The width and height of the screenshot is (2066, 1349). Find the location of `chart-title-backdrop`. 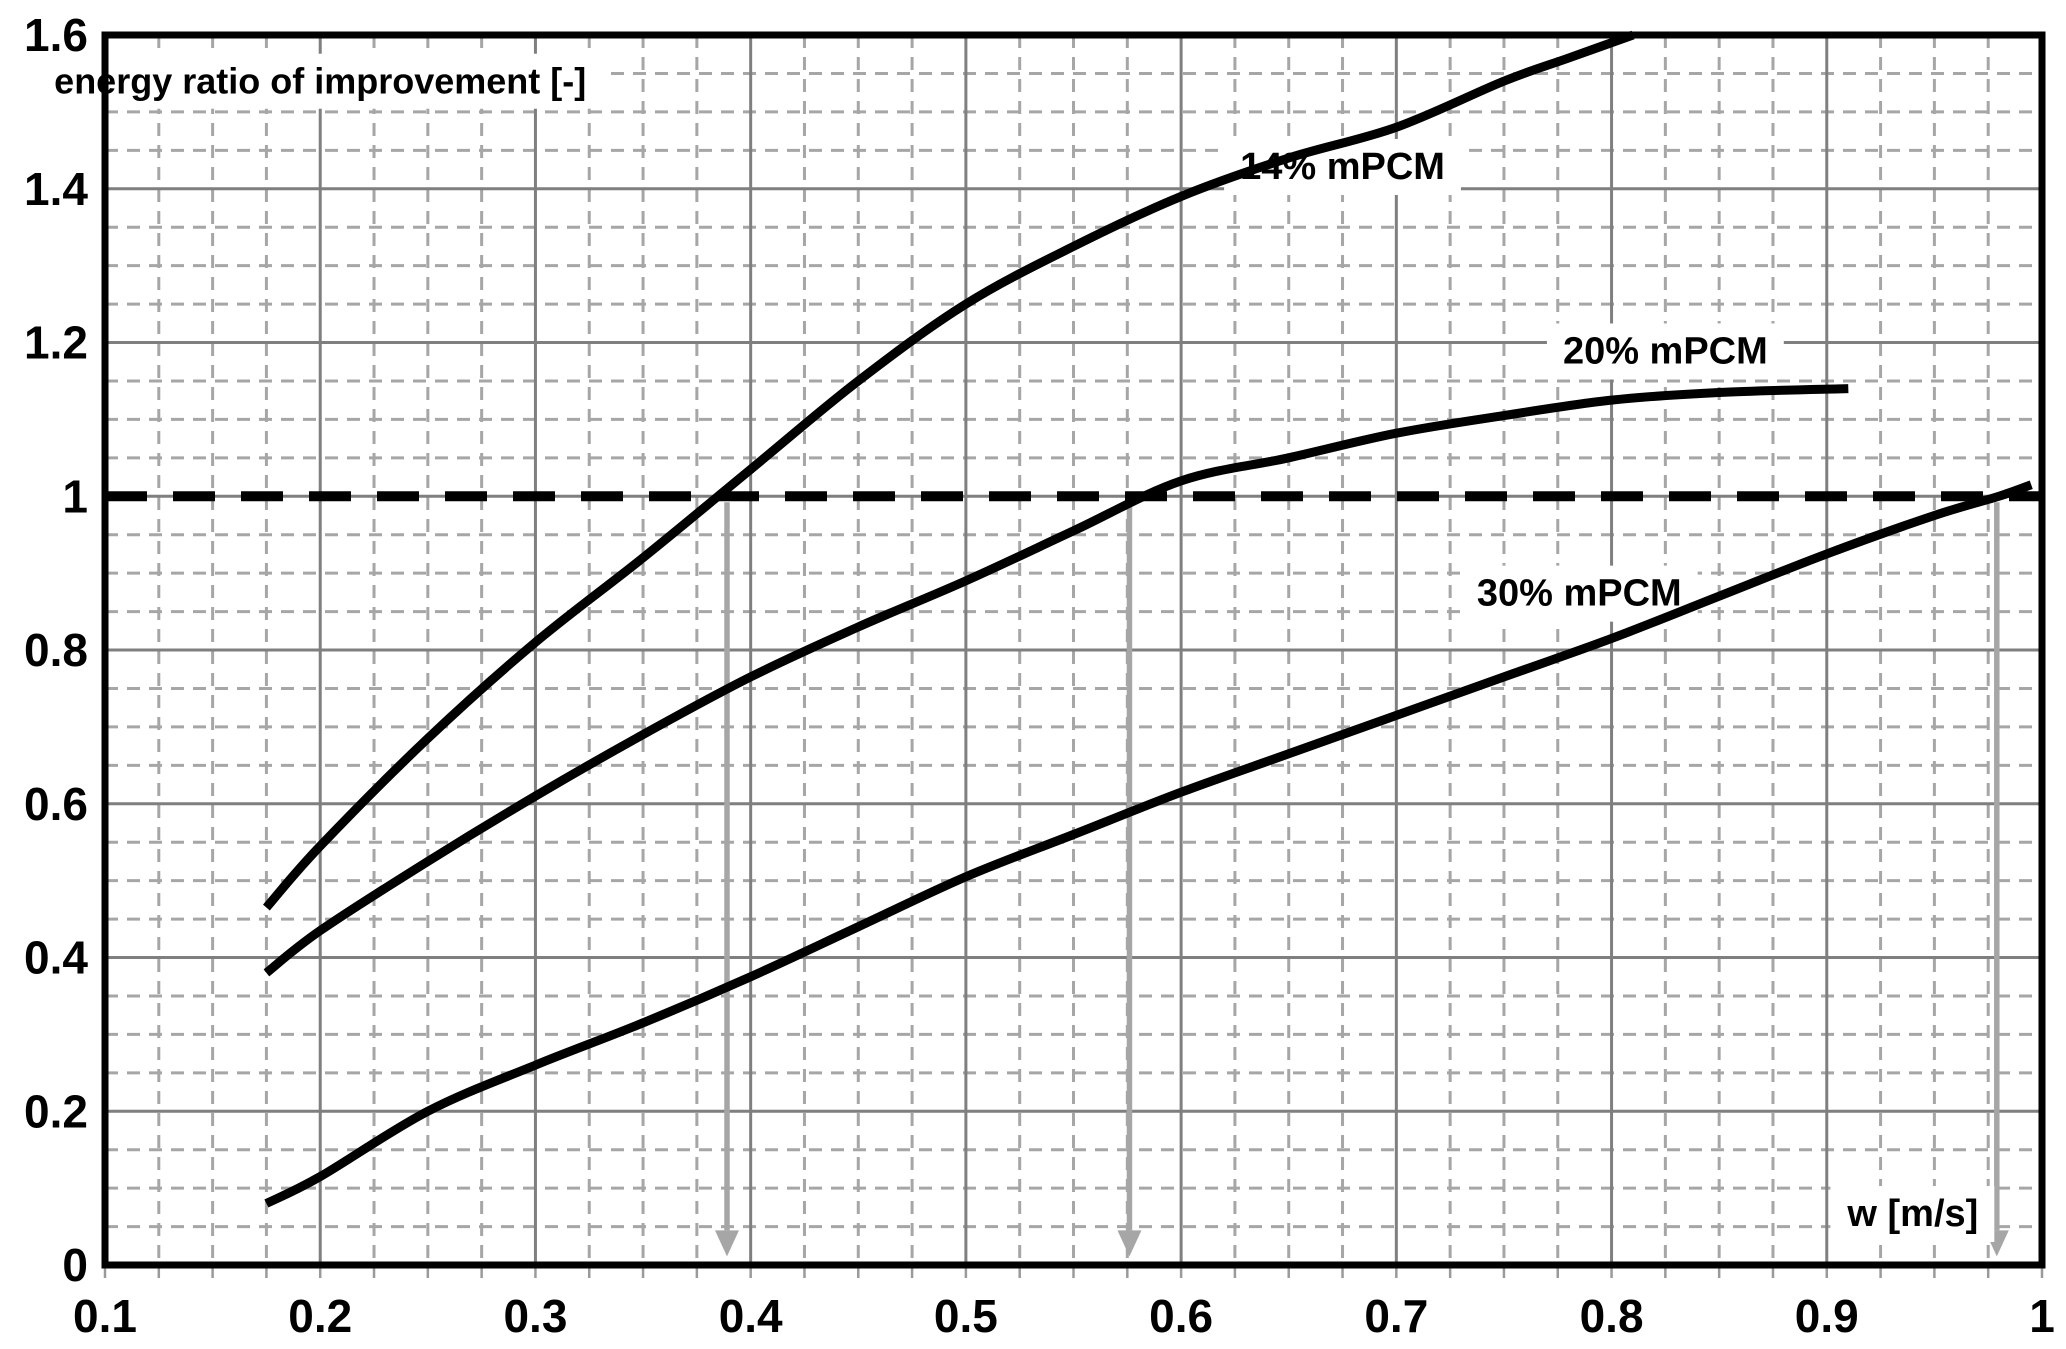

chart-title-backdrop is located at coordinates (320, 81).